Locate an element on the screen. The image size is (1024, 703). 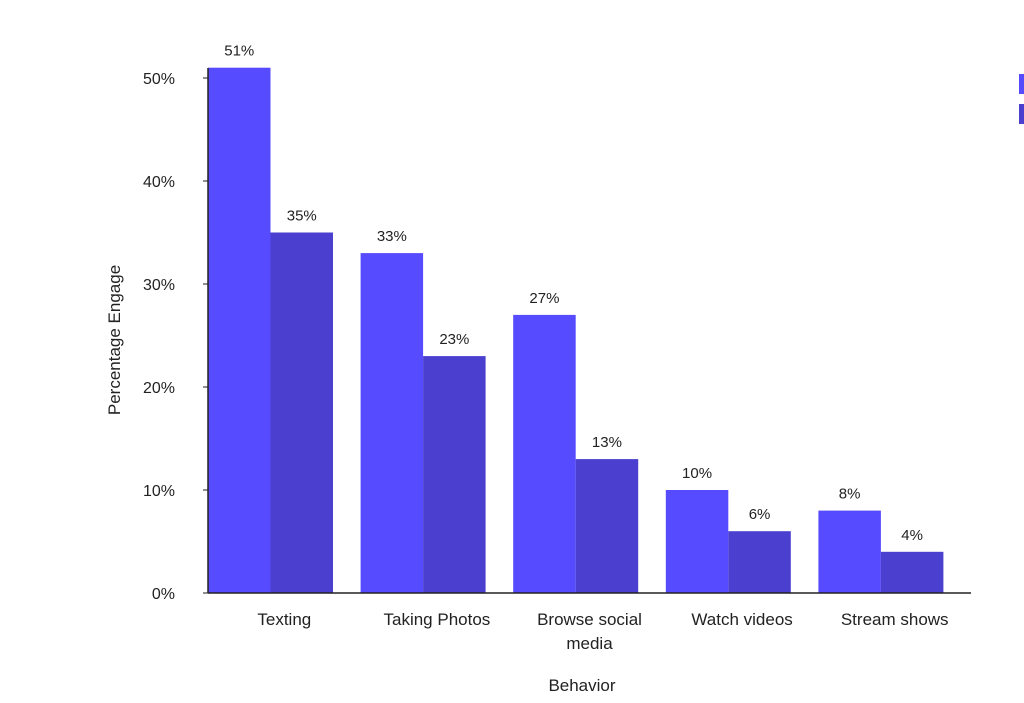
y-tick-label: 0% is located at coordinates (163, 594).